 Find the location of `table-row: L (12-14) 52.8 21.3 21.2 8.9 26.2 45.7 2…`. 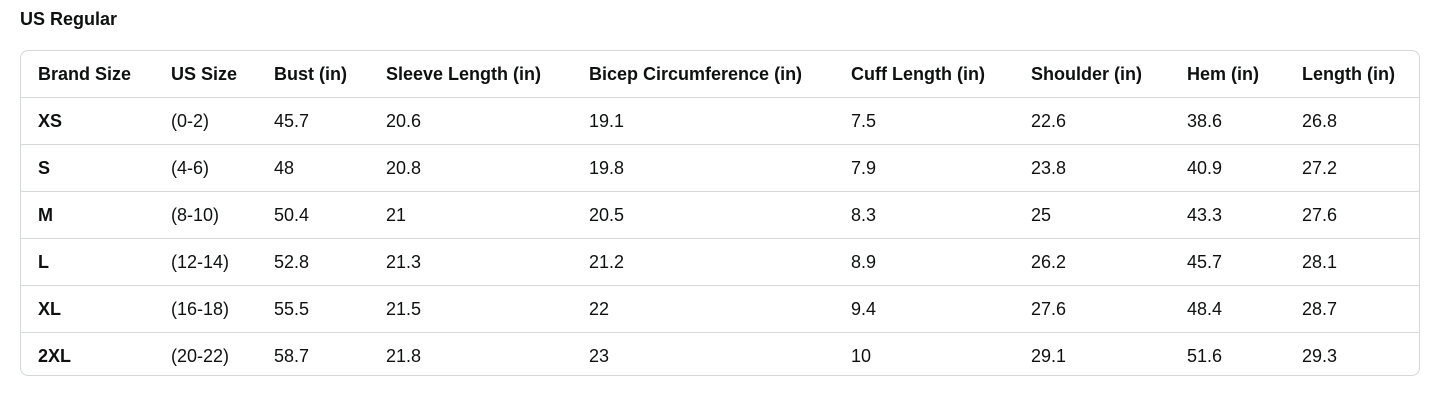

table-row: L (12-14) 52.8 21.3 21.2 8.9 26.2 45.7 2… is located at coordinates (720, 262).